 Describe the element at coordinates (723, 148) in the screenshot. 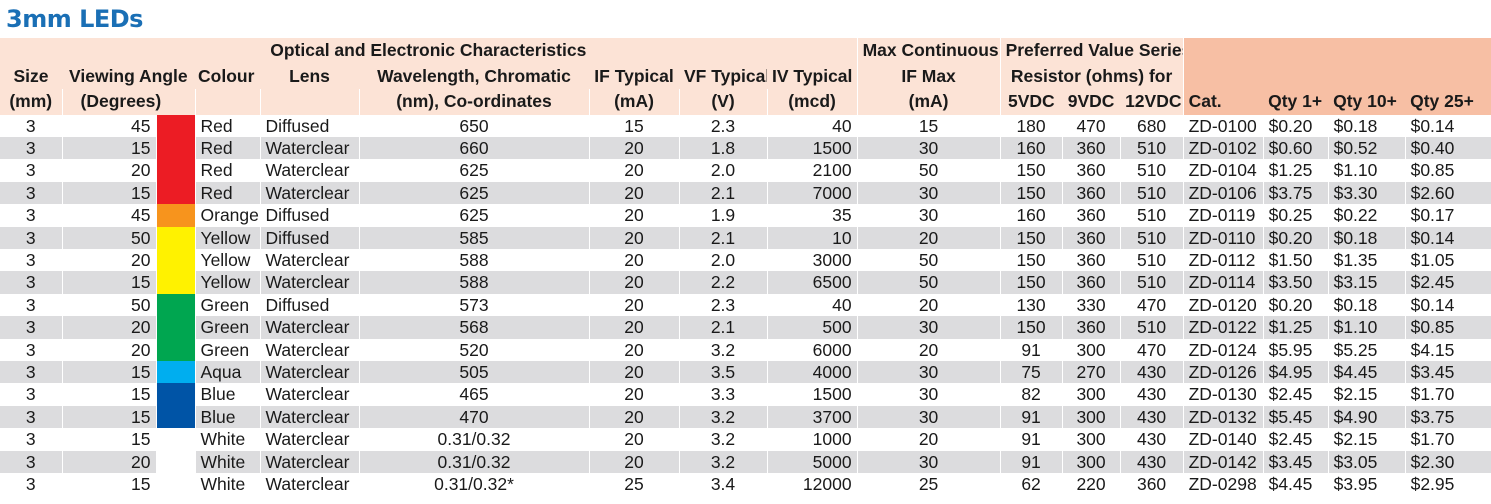

I see `vf-typical-cell: 1.8` at that location.